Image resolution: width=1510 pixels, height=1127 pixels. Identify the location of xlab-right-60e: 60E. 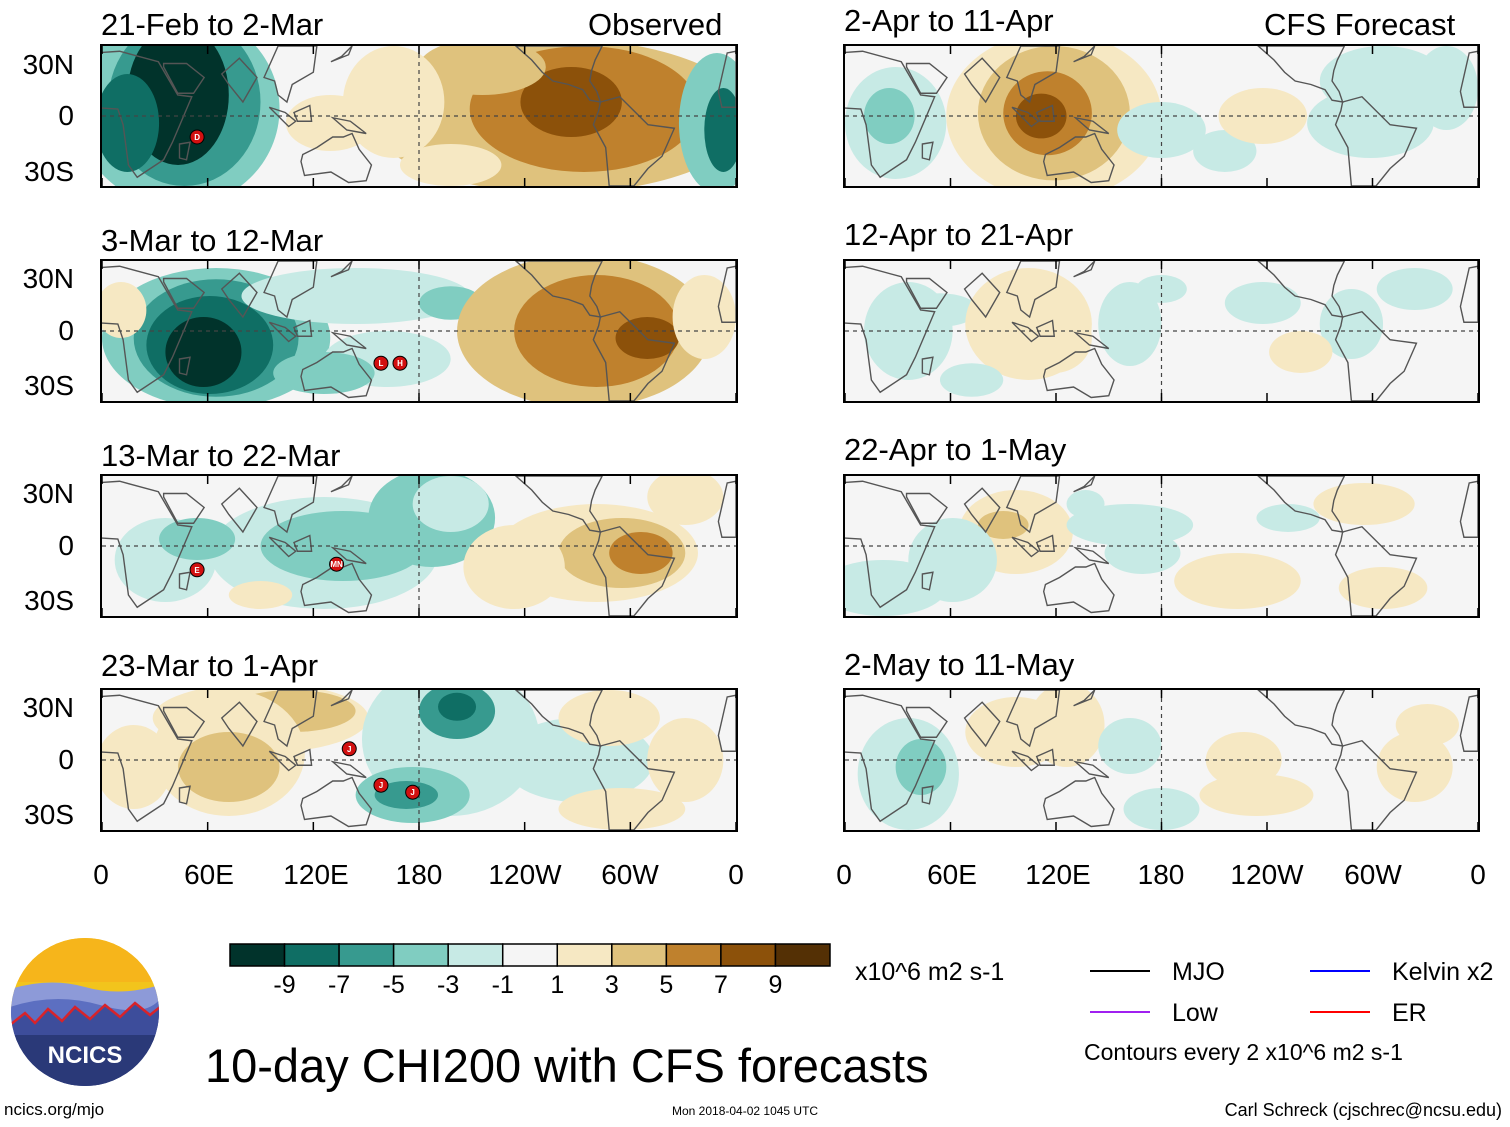
(952, 874).